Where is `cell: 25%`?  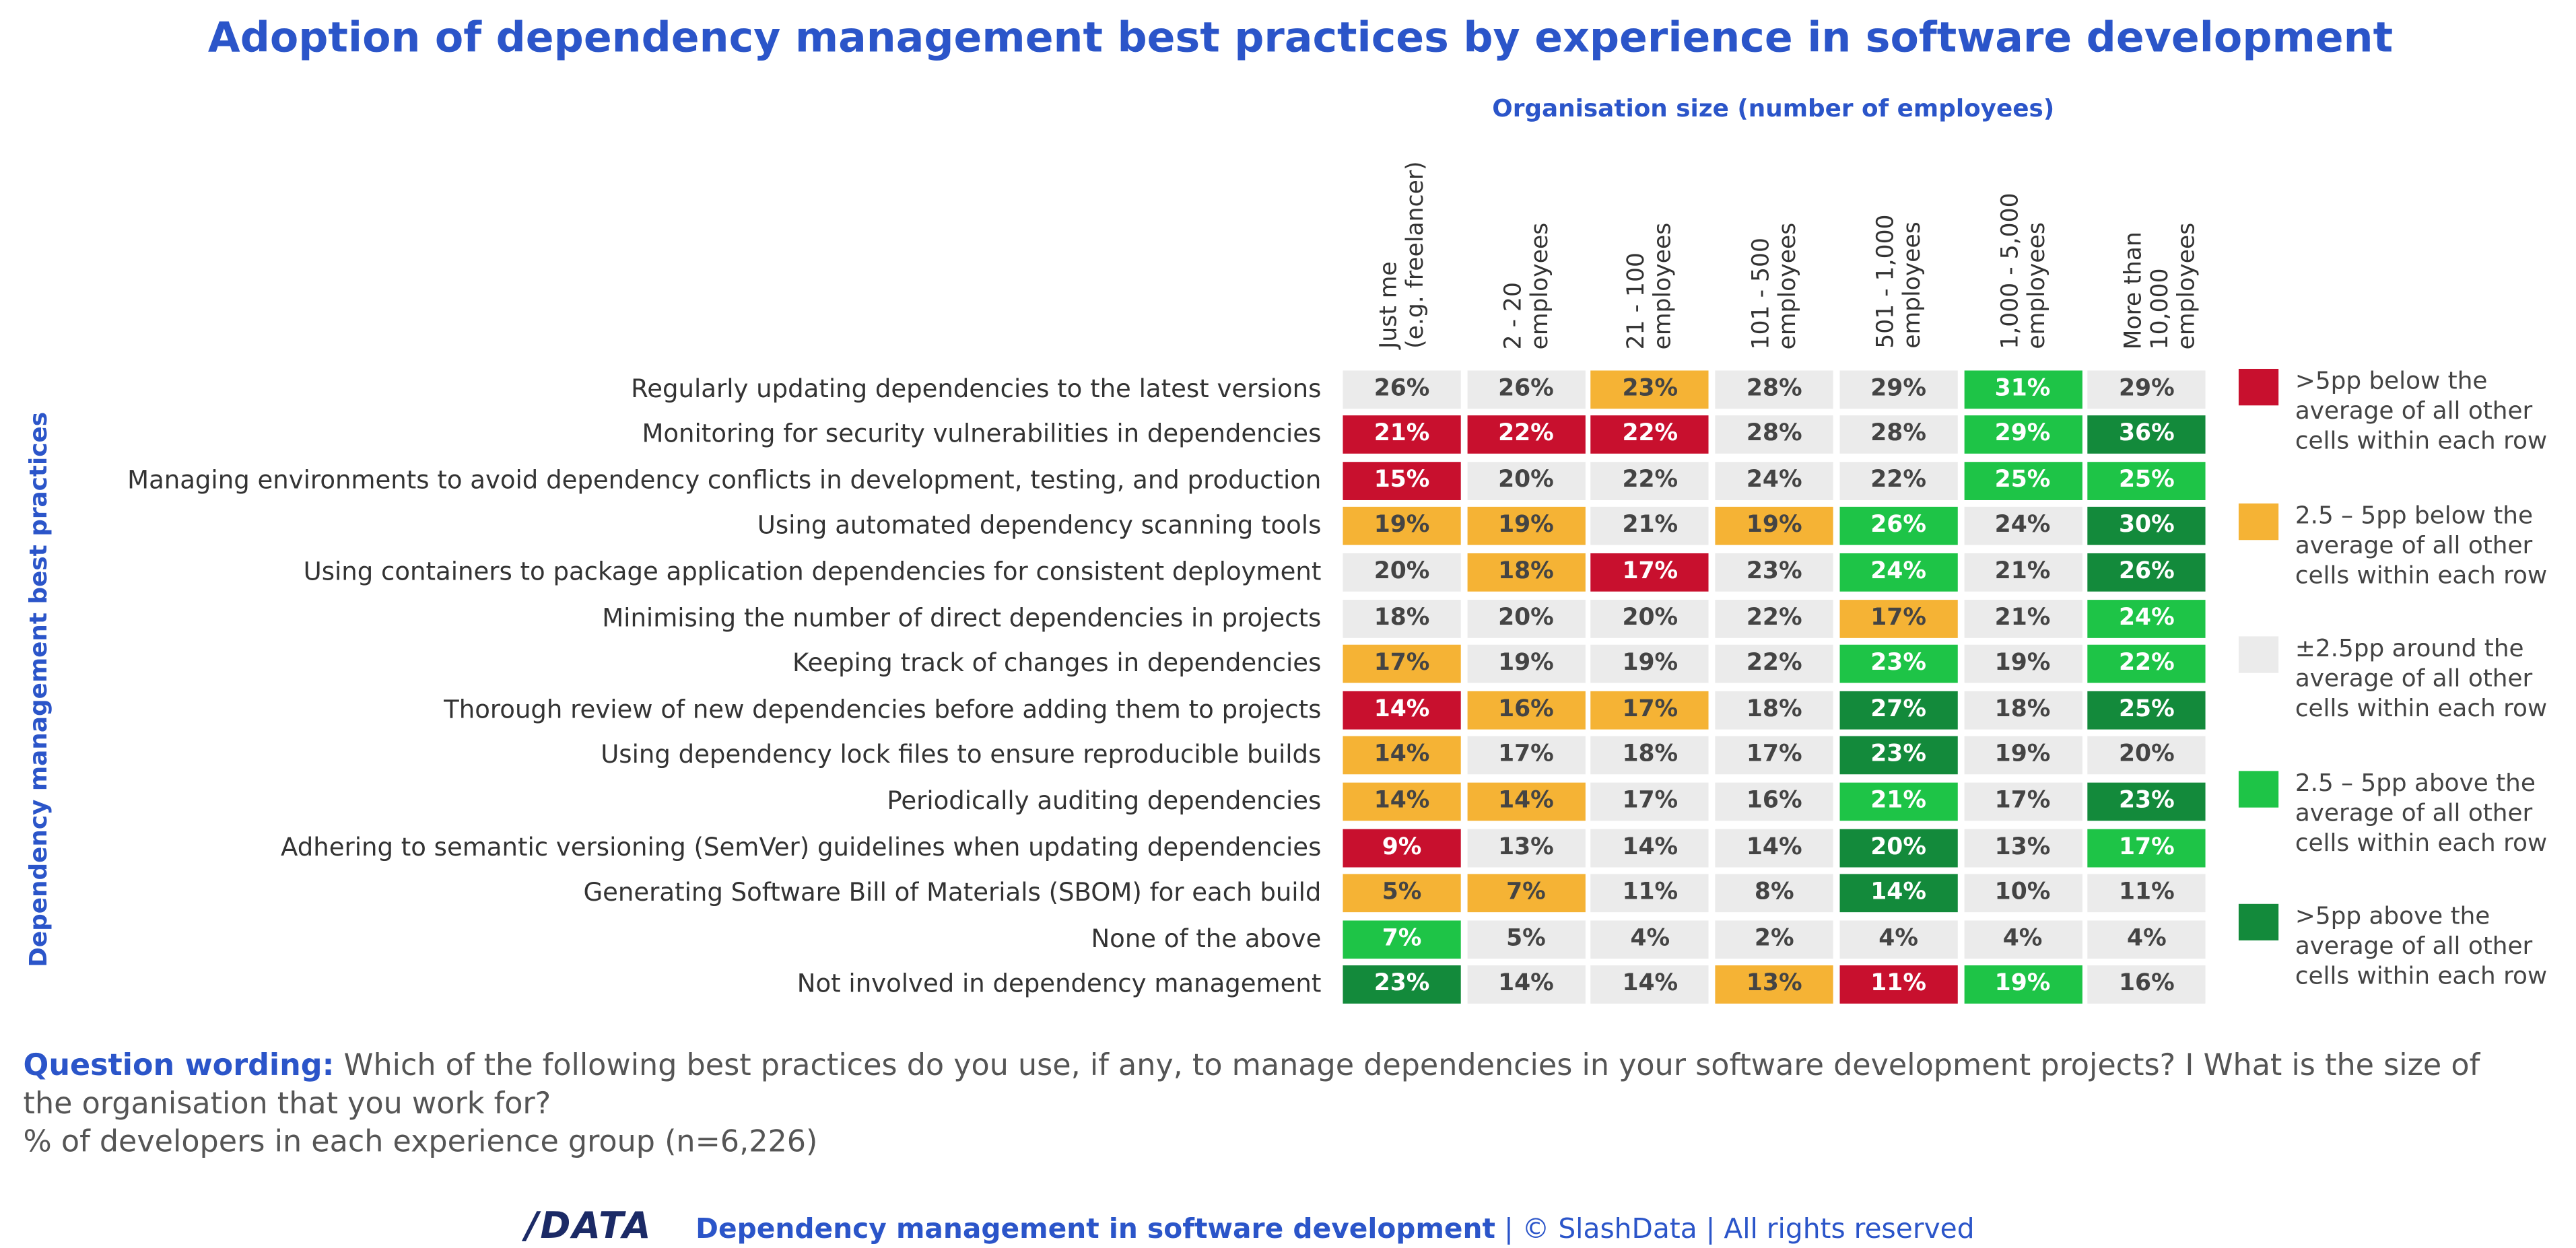
cell: 25% is located at coordinates (2022, 480).